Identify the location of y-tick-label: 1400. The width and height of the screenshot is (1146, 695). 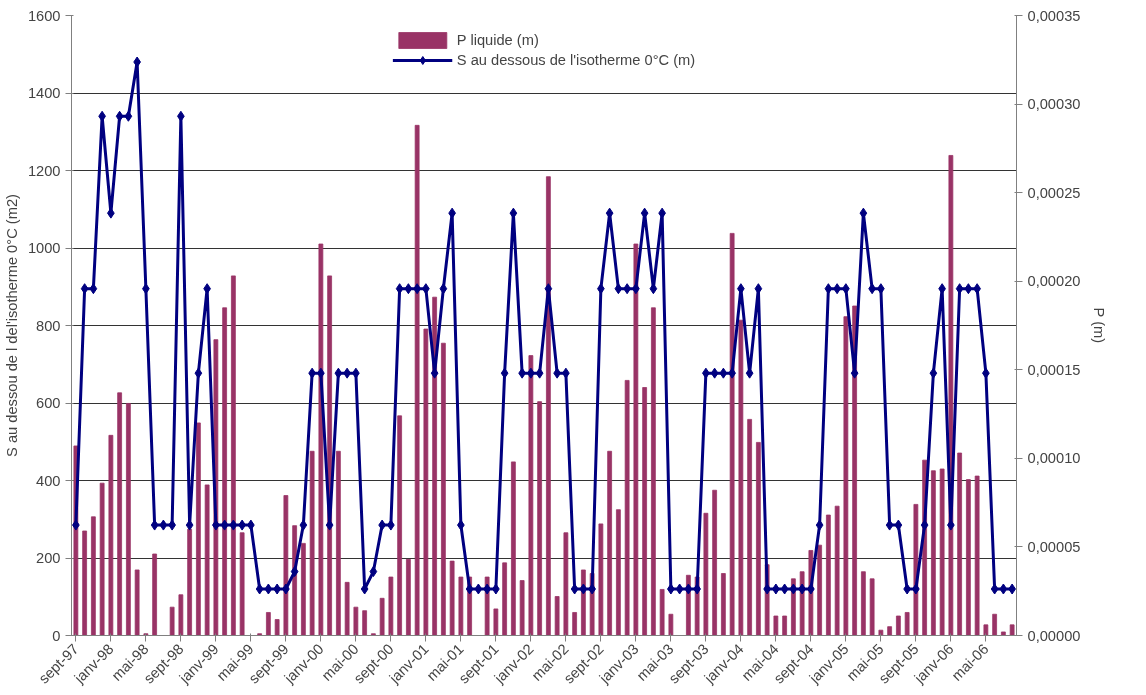
(44, 93).